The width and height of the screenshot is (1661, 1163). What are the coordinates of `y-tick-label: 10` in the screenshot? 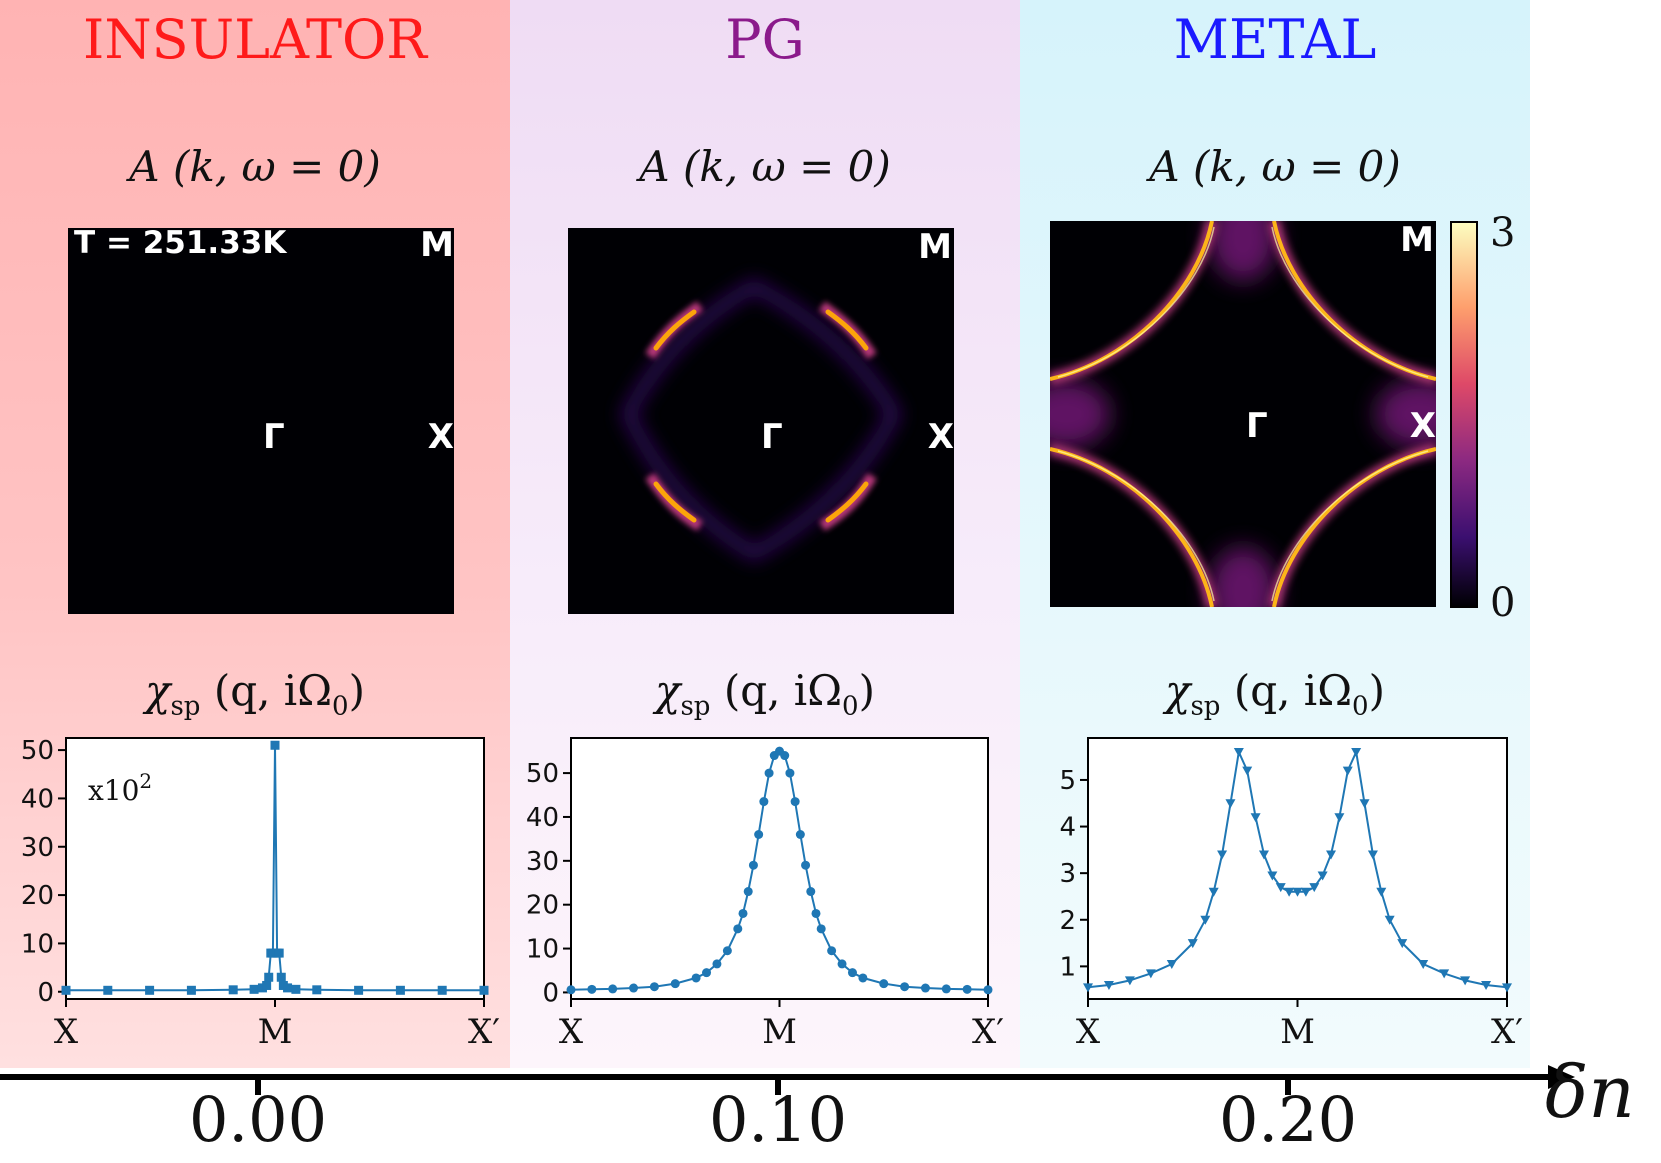 It's located at (542, 950).